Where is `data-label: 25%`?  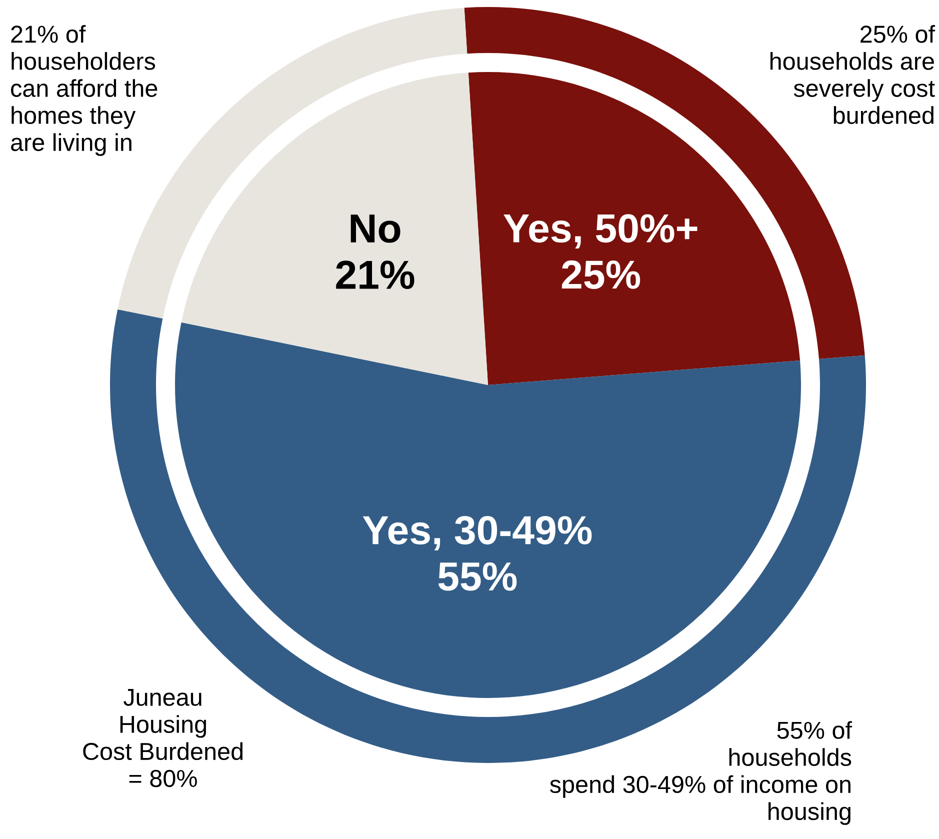
data-label: 25% is located at coordinates (601, 274).